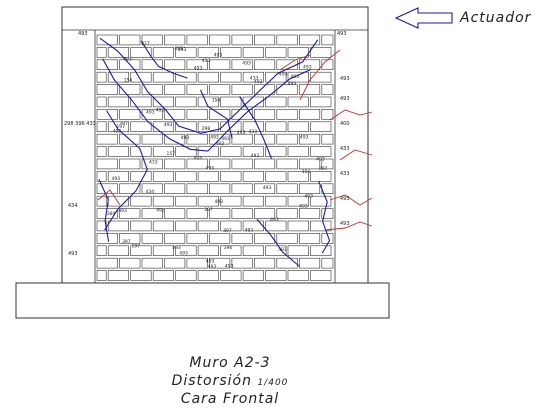 This screenshot has height=418, width=543. Describe the element at coordinates (120, 127) in the screenshot. I see `crack-label: 197` at that location.